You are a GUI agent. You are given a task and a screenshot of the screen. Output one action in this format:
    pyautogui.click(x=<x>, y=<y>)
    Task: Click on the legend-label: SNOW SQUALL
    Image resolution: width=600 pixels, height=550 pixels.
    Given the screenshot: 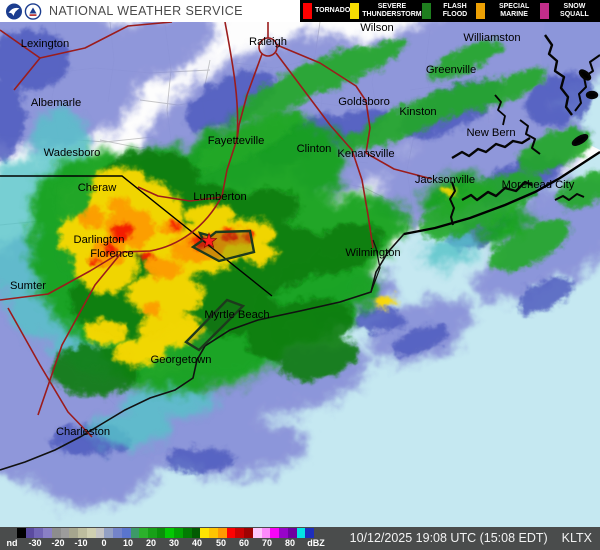 What is the action you would take?
    pyautogui.click(x=574, y=10)
    